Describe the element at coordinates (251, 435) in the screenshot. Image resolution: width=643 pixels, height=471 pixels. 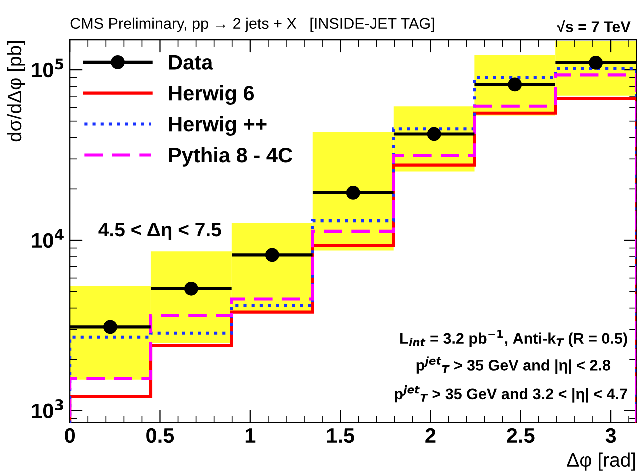
I see `x-tick-label: 1` at that location.